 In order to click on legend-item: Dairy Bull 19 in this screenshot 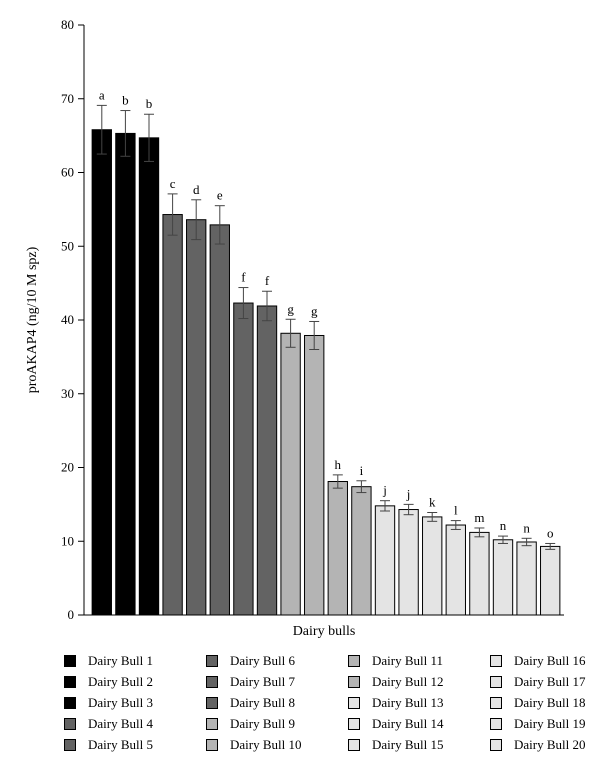, I will do `click(542, 723)`.